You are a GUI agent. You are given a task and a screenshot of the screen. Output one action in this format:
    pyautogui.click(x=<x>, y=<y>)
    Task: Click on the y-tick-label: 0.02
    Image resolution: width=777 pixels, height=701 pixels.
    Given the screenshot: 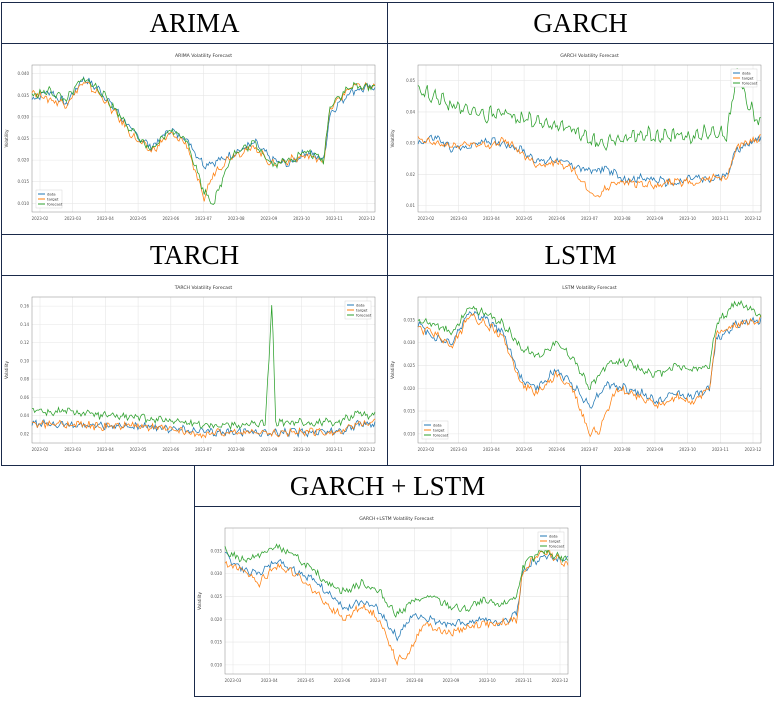 What is the action you would take?
    pyautogui.click(x=24, y=433)
    